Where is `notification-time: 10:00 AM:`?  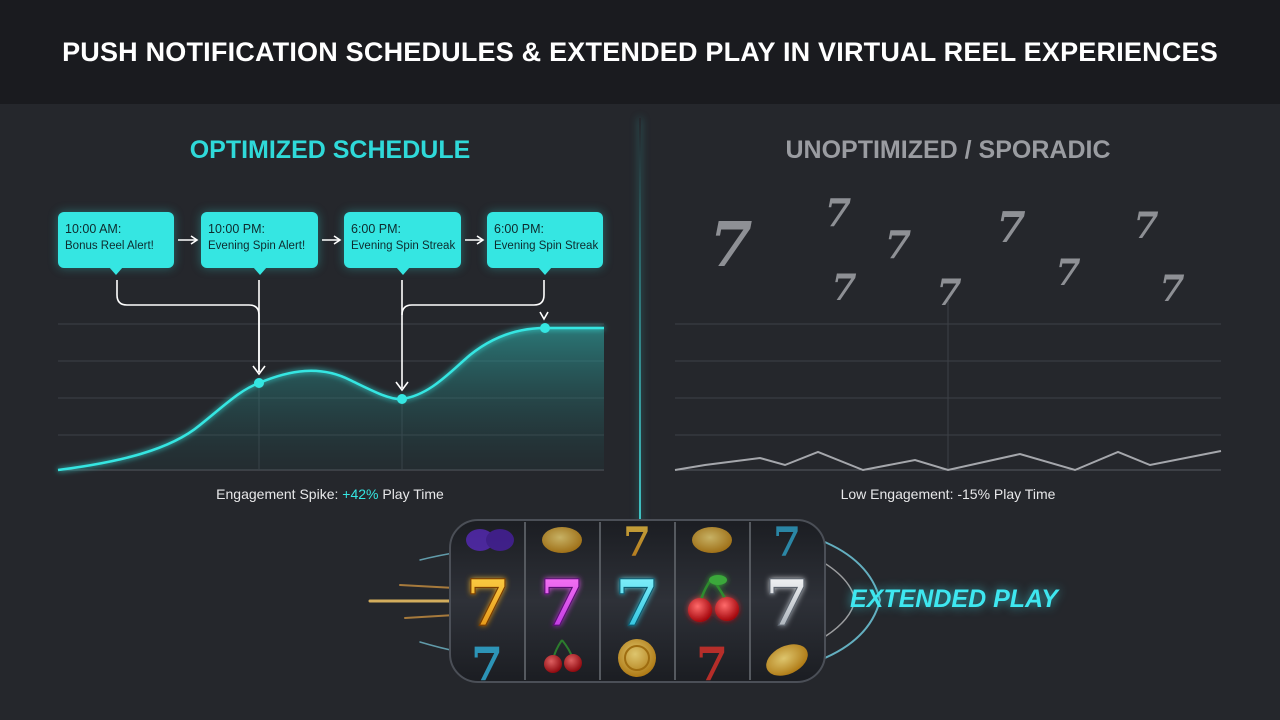 notification-time: 10:00 AM: is located at coordinates (93, 229).